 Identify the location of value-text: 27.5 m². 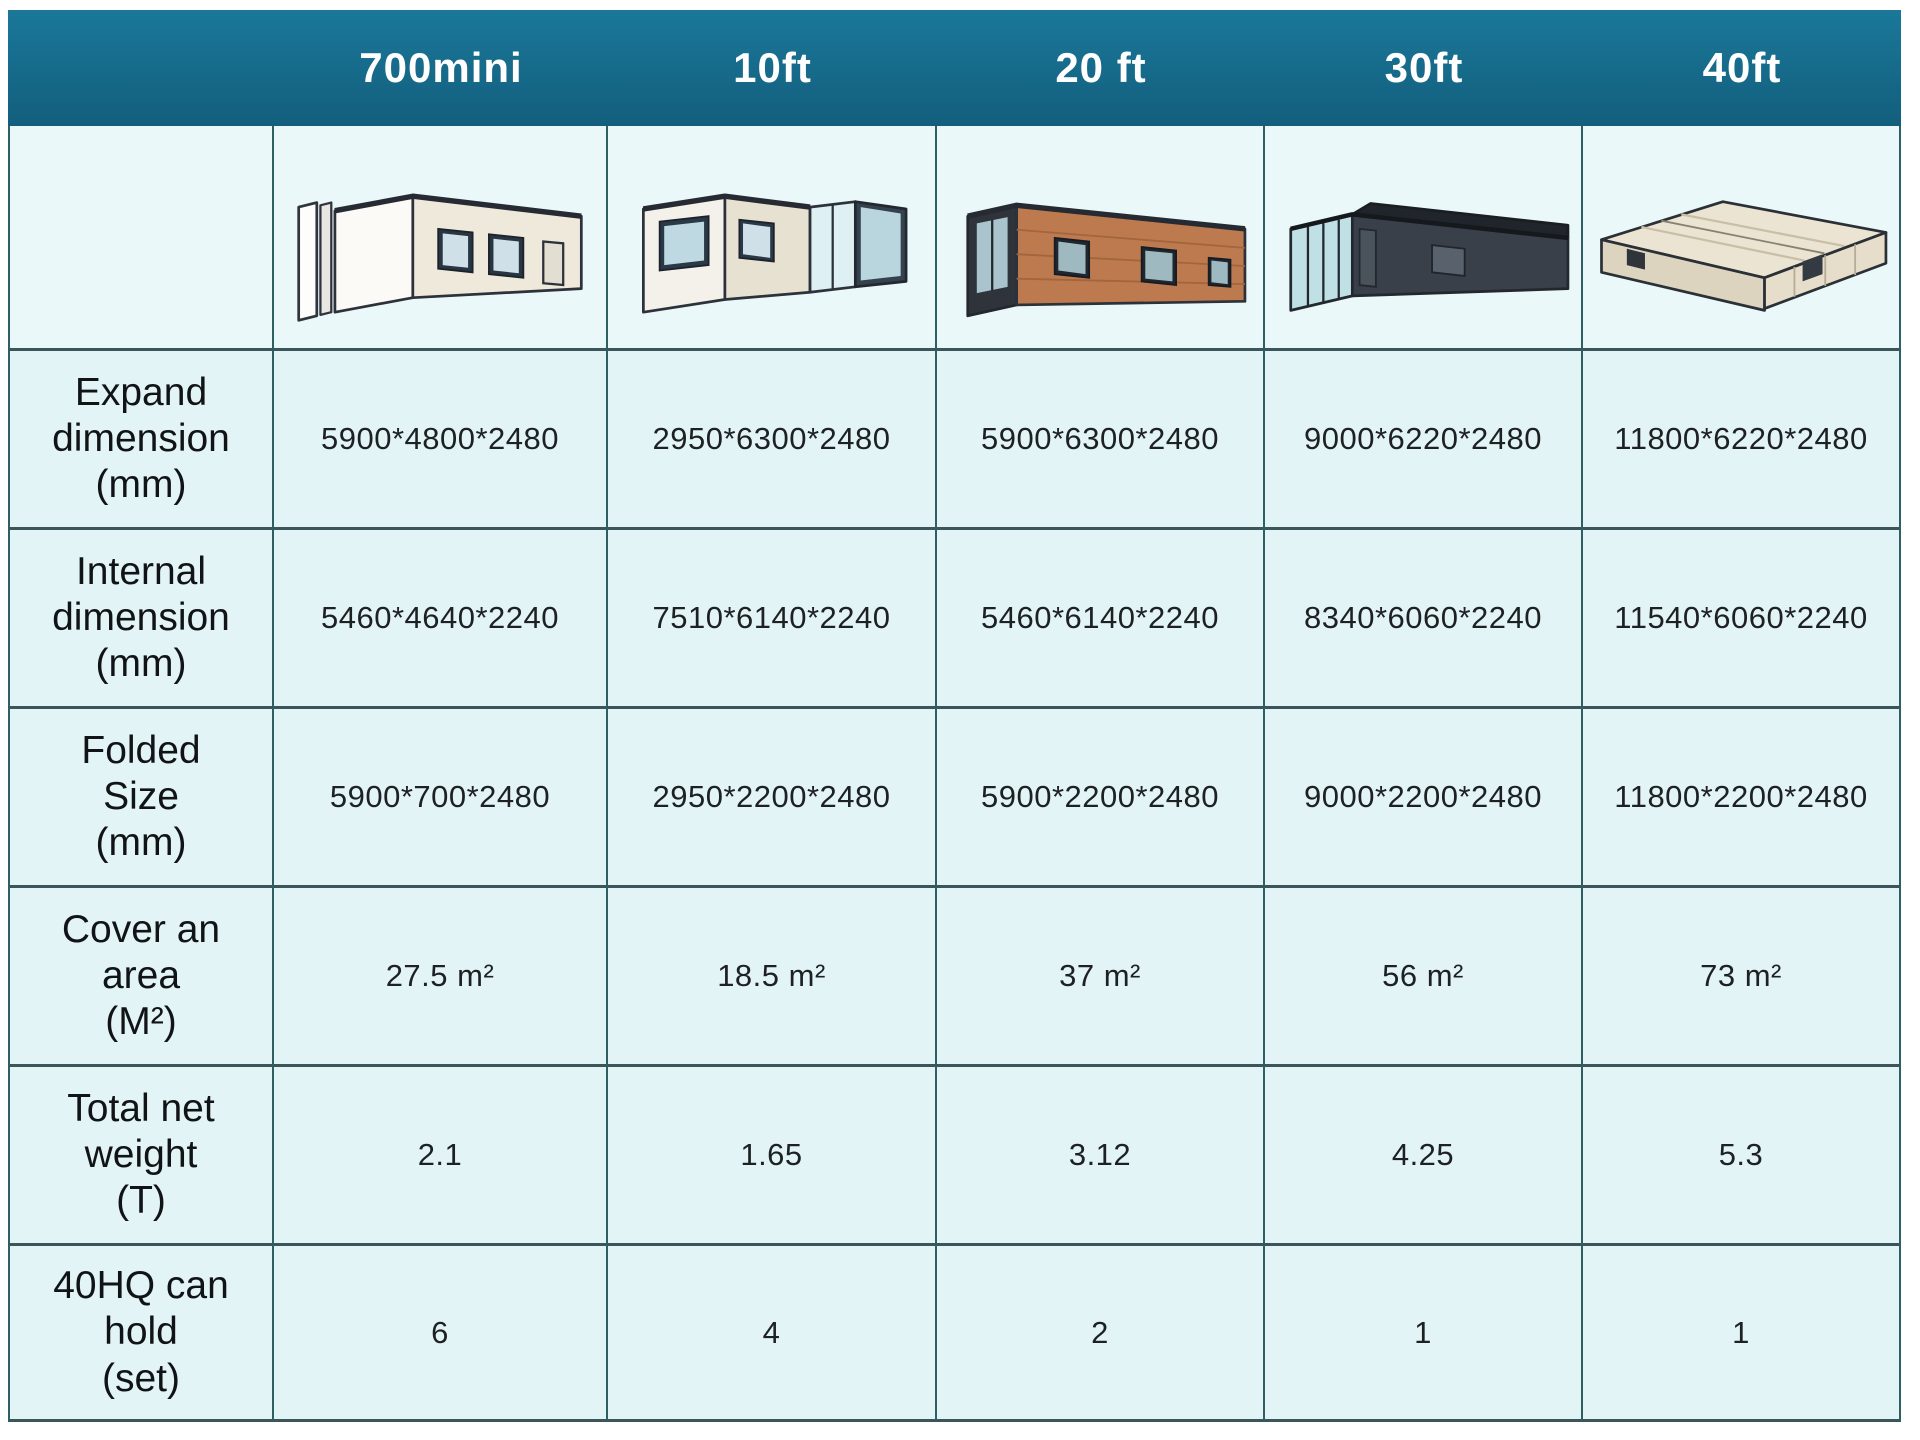
(440, 975).